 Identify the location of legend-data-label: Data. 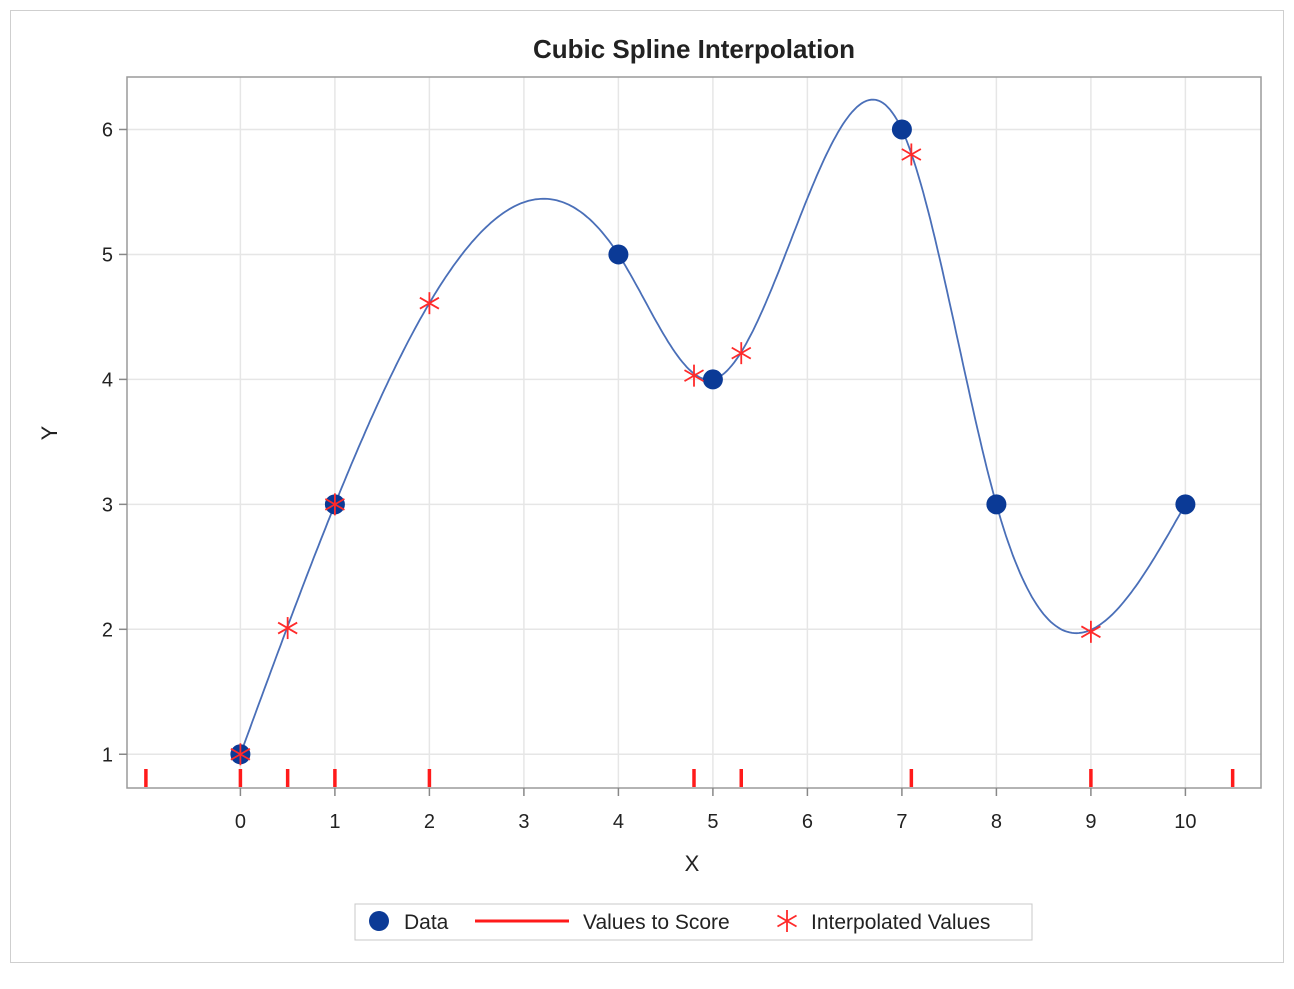
(426, 922).